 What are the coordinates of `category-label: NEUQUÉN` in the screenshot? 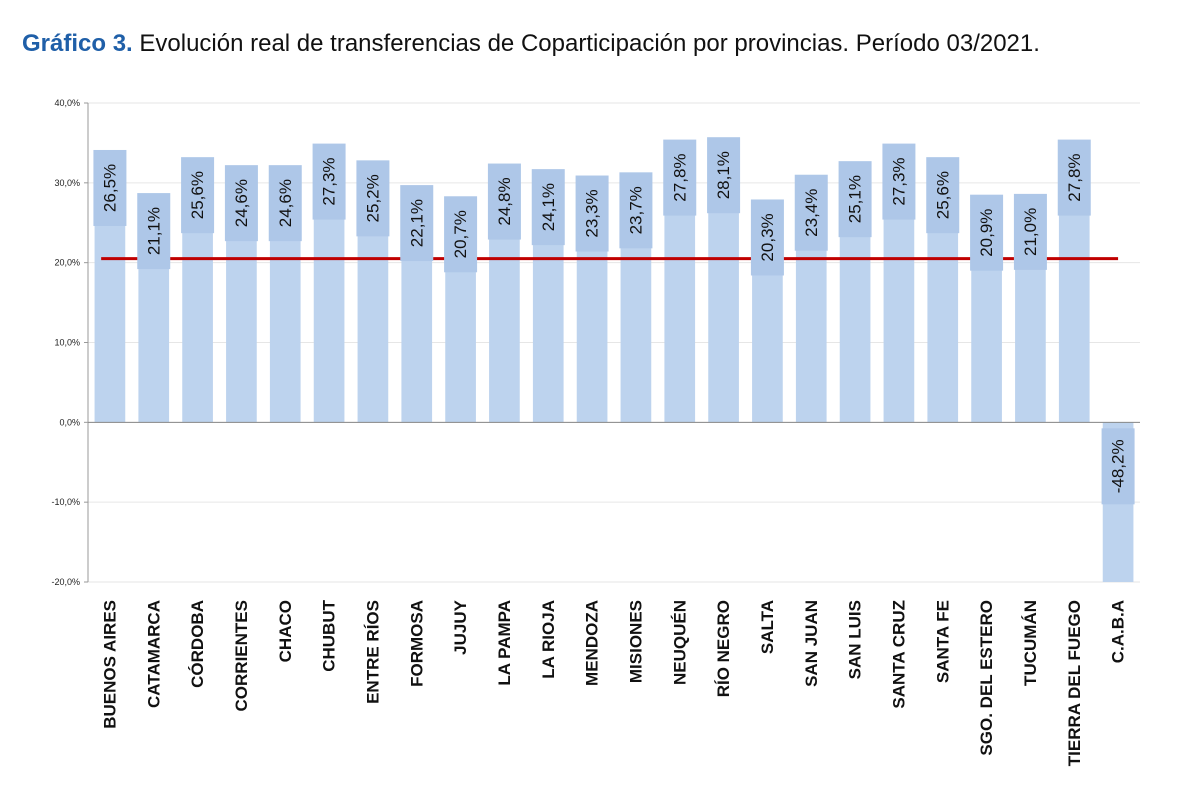 It's located at (679, 642).